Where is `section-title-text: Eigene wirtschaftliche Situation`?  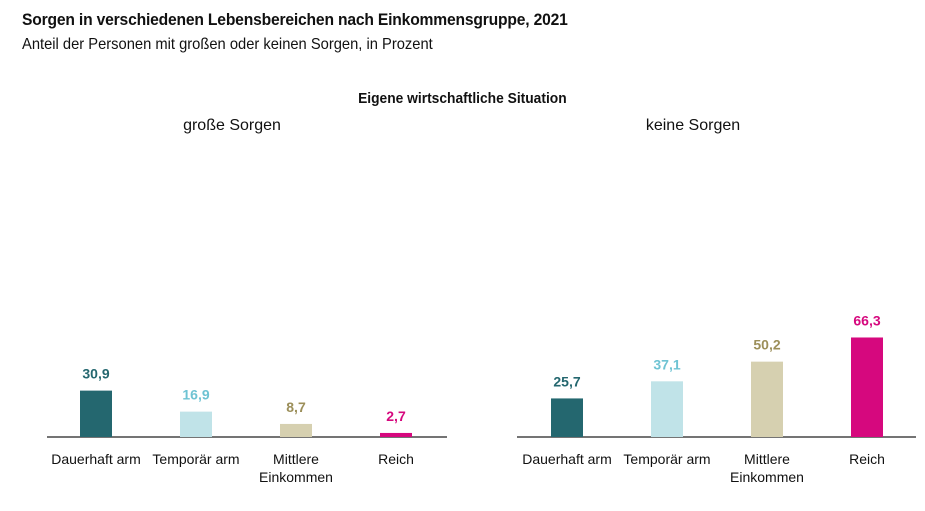
section-title-text: Eigene wirtschaftliche Situation is located at coordinates (462, 98).